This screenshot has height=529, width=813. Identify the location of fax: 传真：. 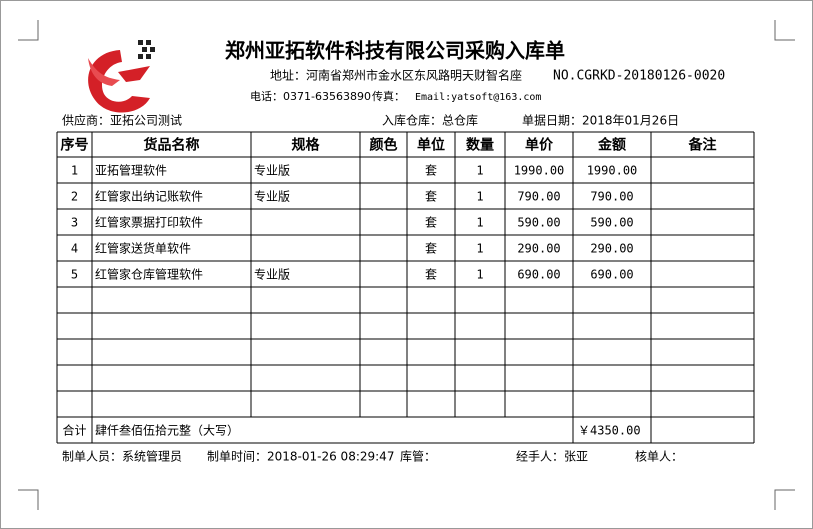
(388, 96).